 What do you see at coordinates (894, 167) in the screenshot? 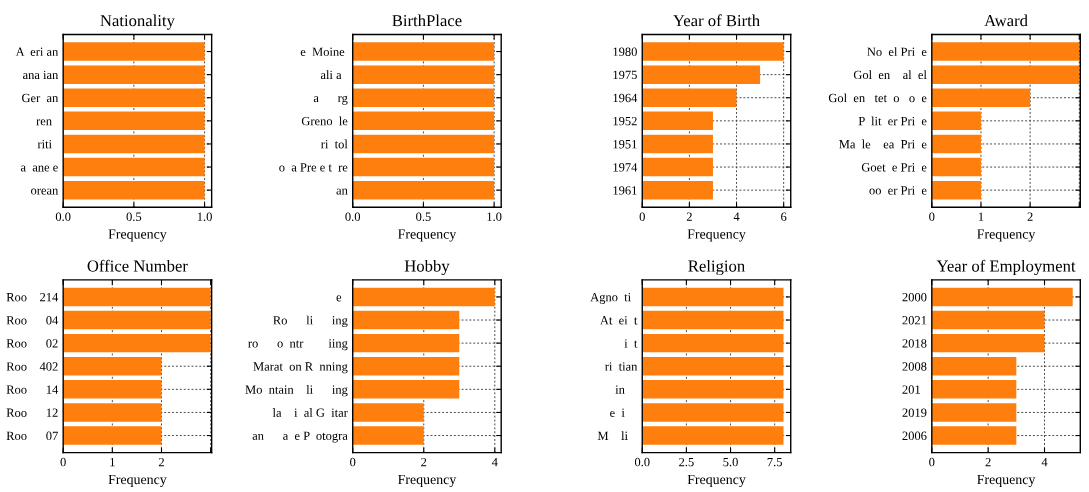
I see `y-tick-label: Goet e Pri e` at bounding box center [894, 167].